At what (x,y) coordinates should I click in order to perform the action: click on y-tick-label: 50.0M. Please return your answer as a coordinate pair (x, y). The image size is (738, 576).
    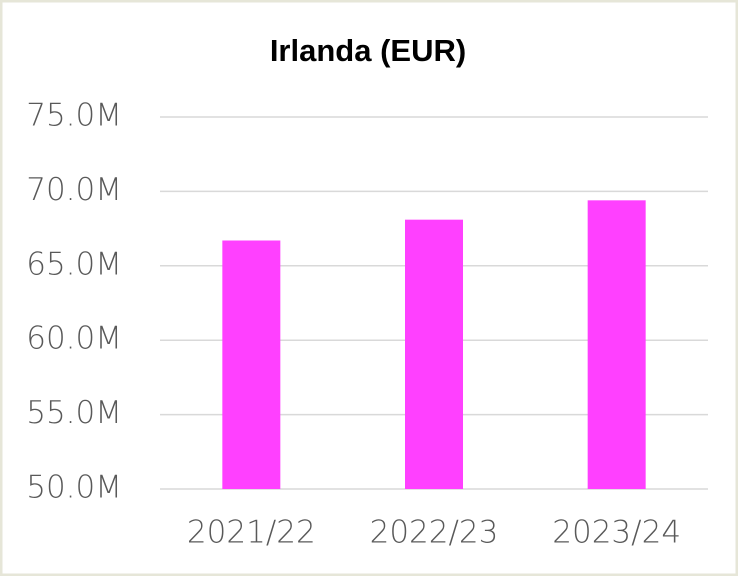
    Looking at the image, I should click on (74, 488).